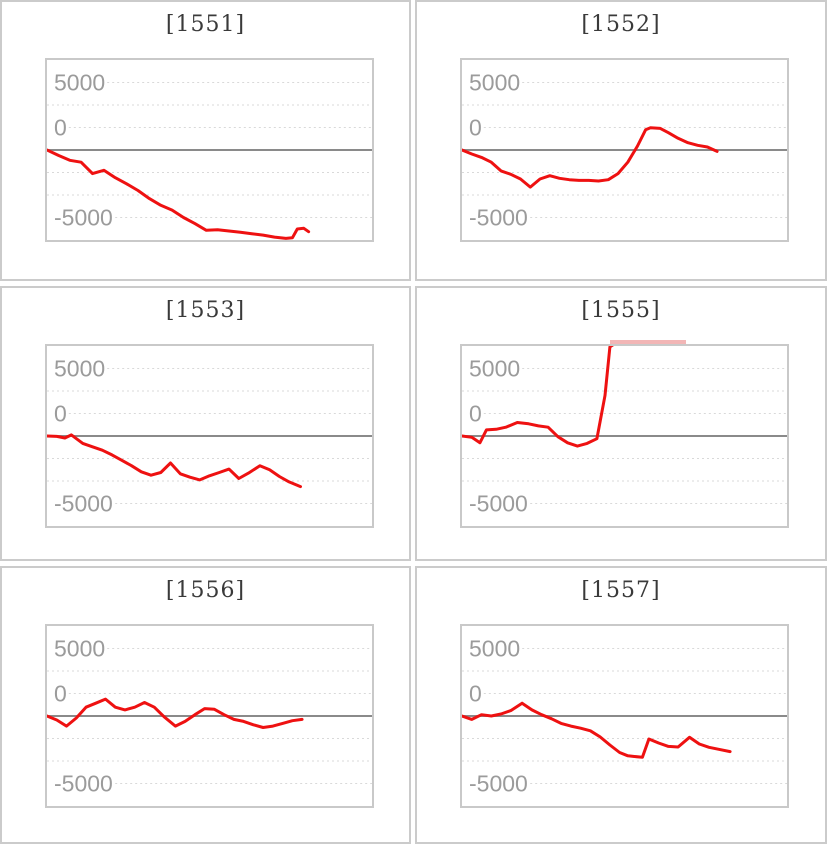  What do you see at coordinates (621, 24) in the screenshot?
I see `chart-title: [1552]` at bounding box center [621, 24].